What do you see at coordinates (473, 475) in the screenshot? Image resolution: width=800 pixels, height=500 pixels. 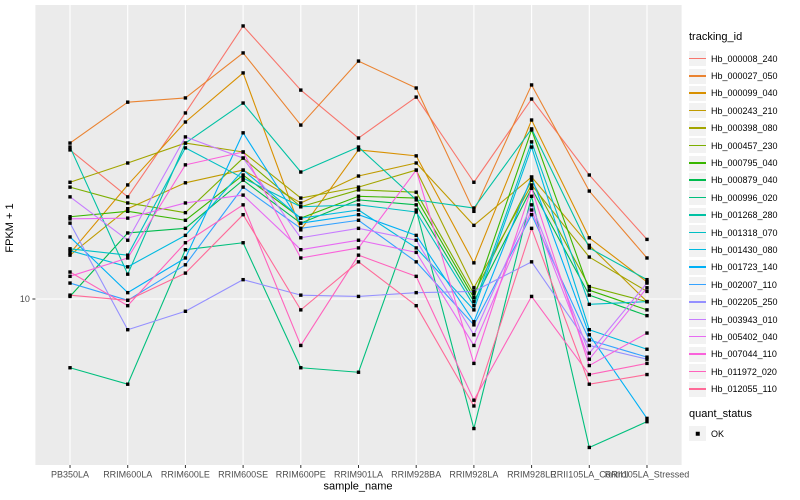 I see `x-tick-label: RRIM928LA` at bounding box center [473, 475].